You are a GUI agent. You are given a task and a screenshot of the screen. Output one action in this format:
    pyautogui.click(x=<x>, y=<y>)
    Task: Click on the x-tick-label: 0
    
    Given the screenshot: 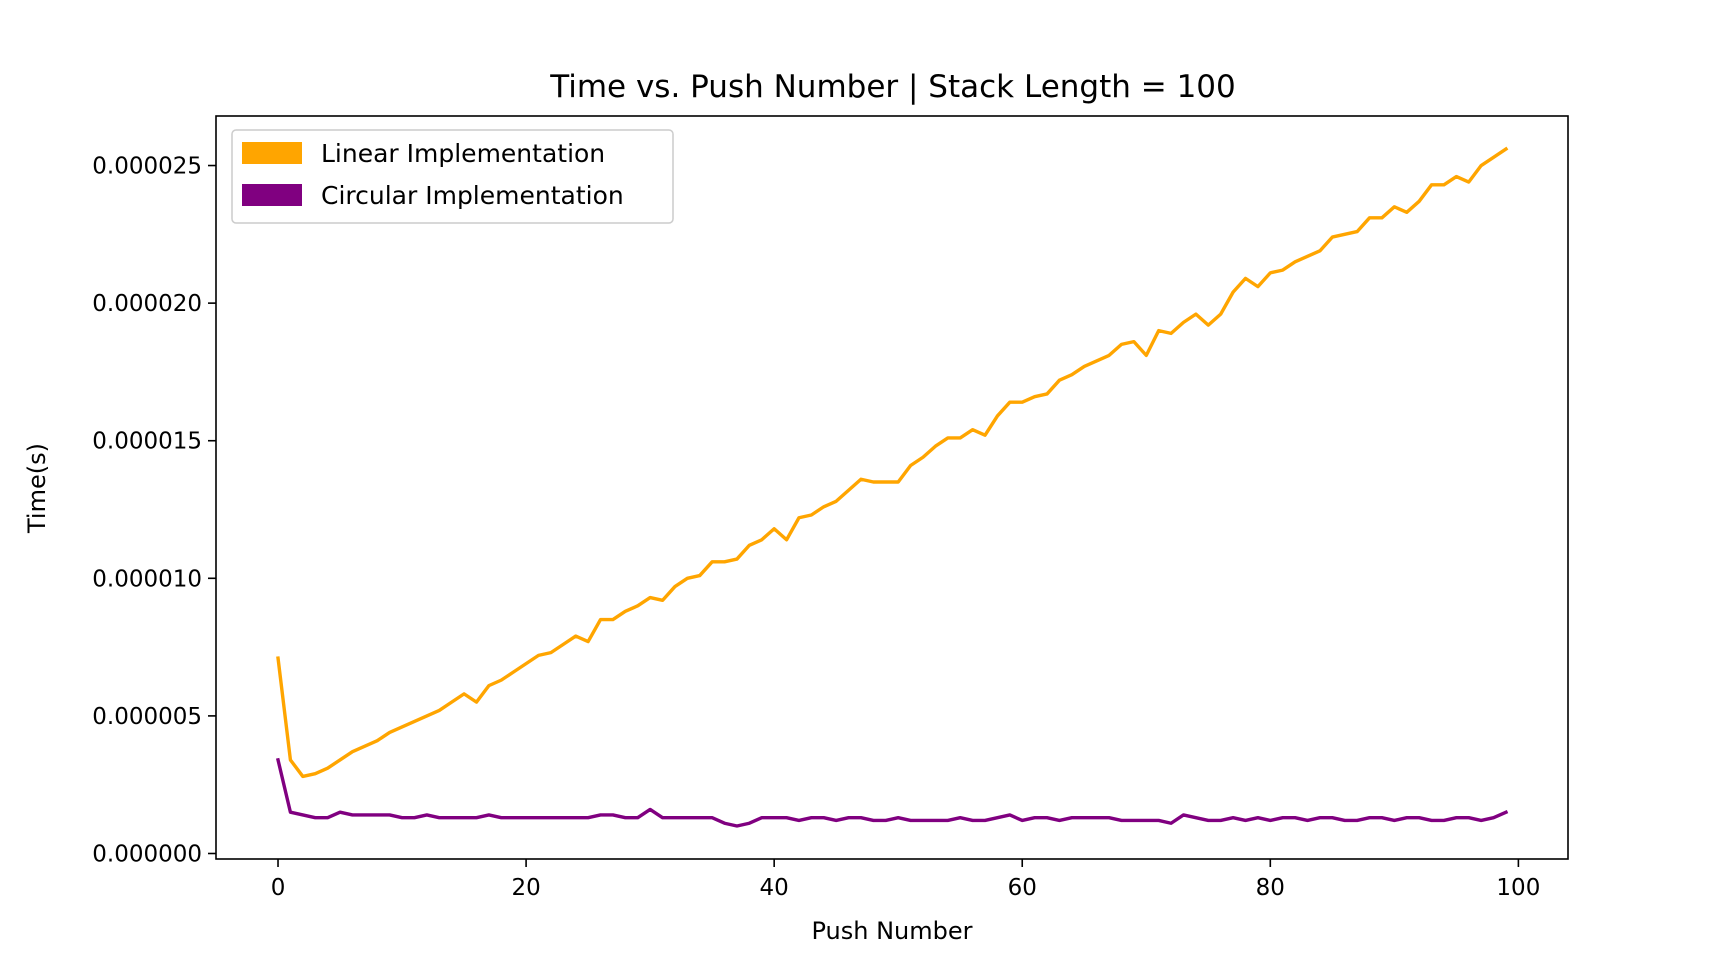 What is the action you would take?
    pyautogui.click(x=278, y=888)
    